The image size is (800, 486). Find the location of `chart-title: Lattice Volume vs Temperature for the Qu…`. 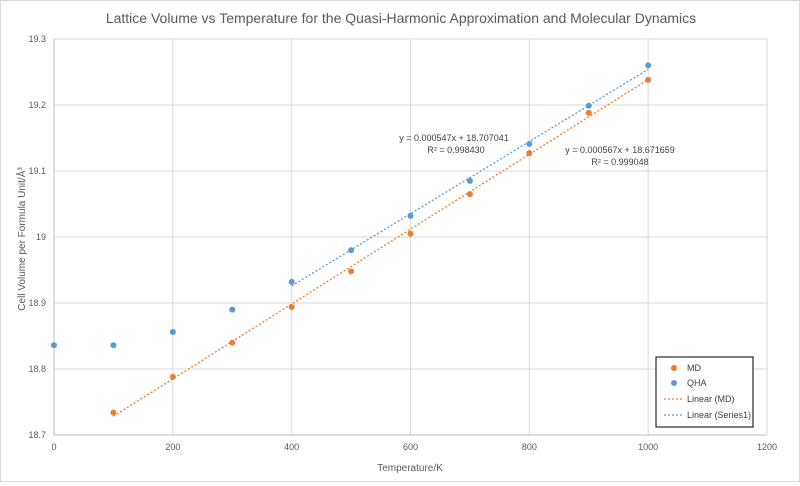

chart-title: Lattice Volume vs Temperature for the Qu… is located at coordinates (401, 18).